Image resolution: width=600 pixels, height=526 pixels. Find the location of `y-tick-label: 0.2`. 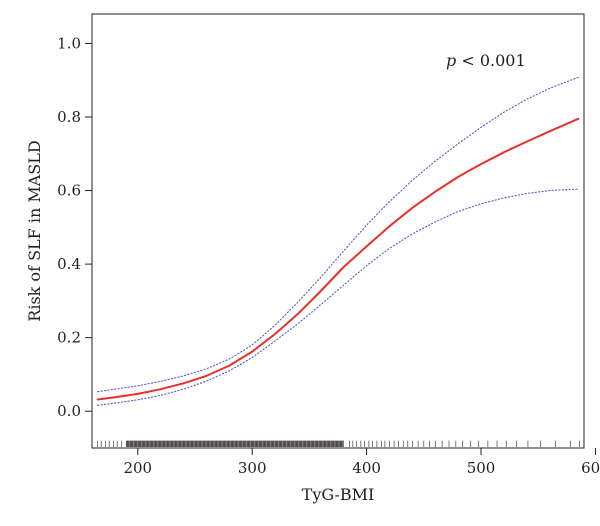

y-tick-label: 0.2 is located at coordinates (69, 338).